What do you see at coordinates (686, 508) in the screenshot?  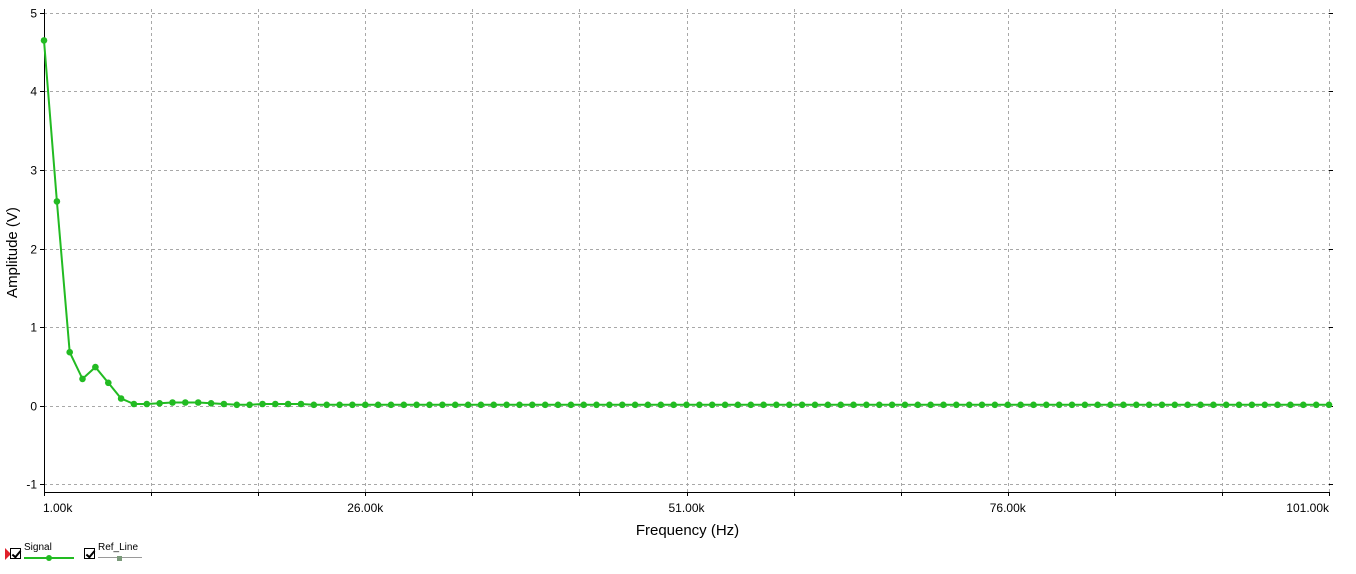 I see `x-tick-label: 51.00k` at bounding box center [686, 508].